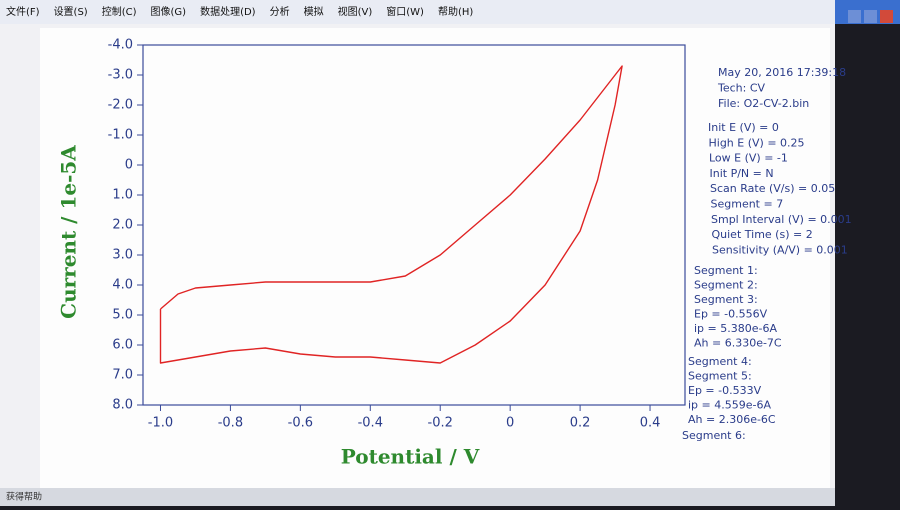 The width and height of the screenshot is (900, 510). Describe the element at coordinates (743, 127) in the screenshot. I see `info-line: Init E (V) = 0` at that location.